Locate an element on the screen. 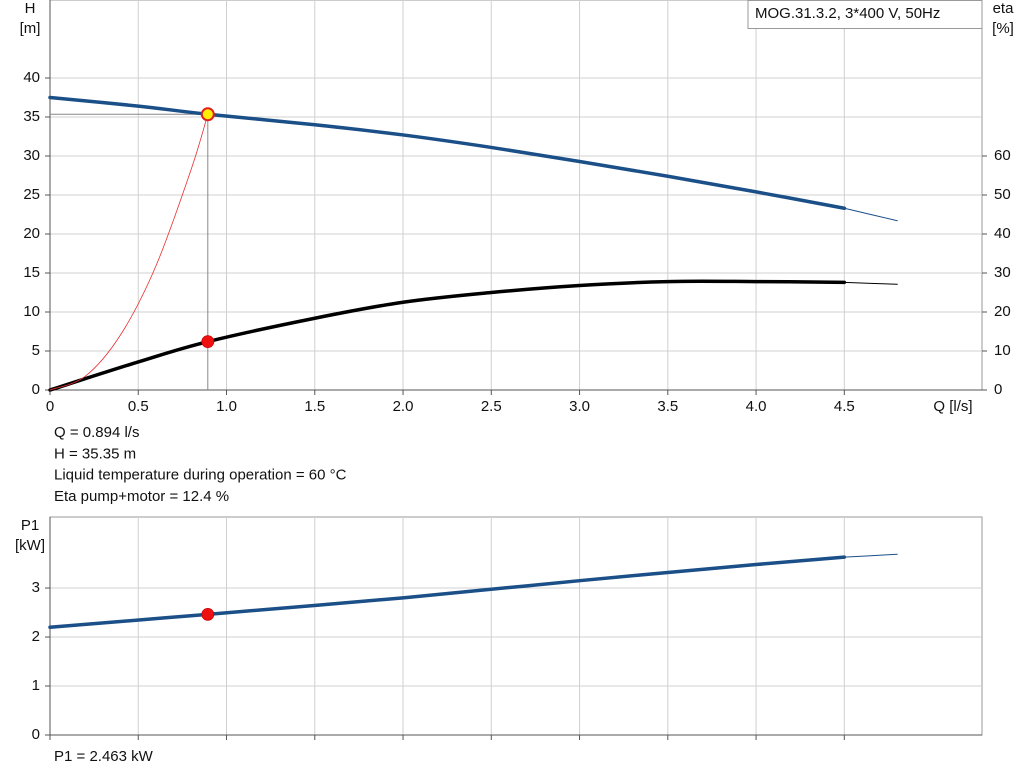  x-tick-label: 3.0 is located at coordinates (579, 406).